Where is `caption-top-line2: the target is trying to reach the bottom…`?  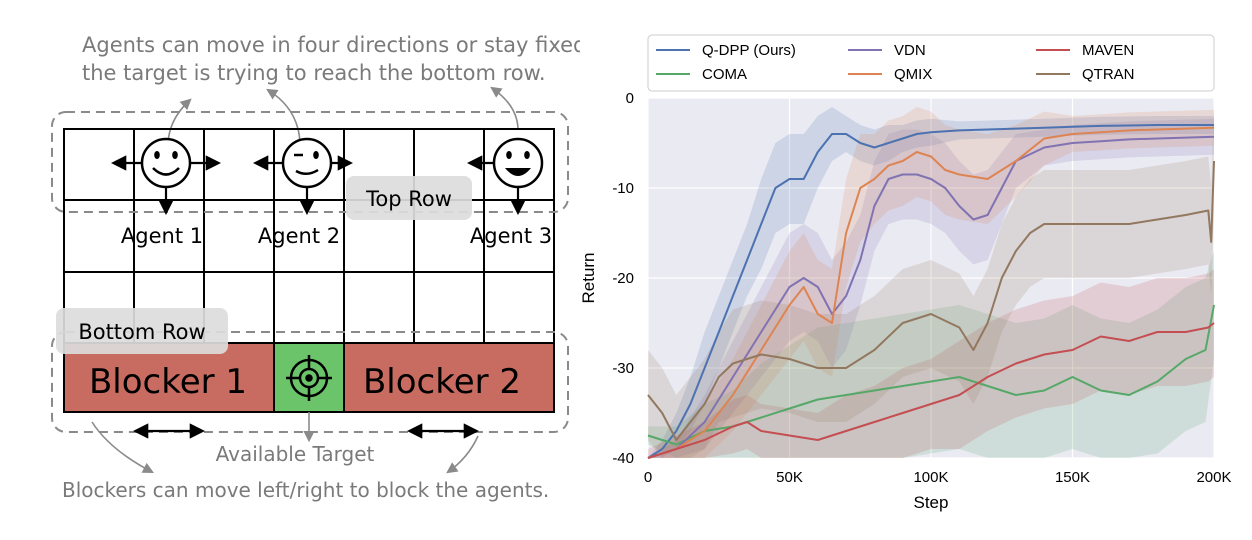 caption-top-line2: the target is trying to reach the bottom… is located at coordinates (314, 73).